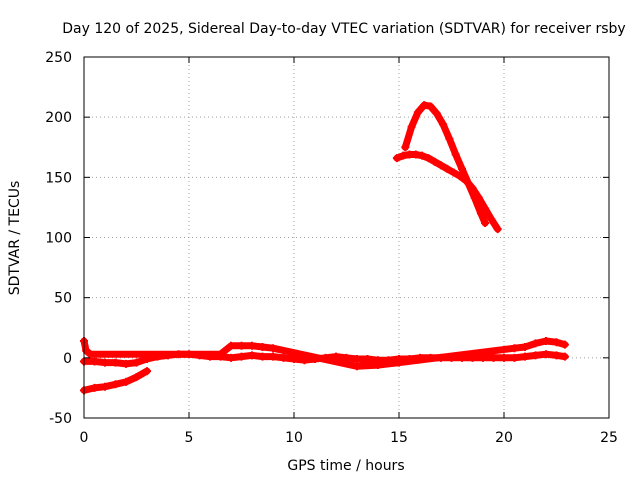  I want to click on x-tick-label: 15, so click(399, 438).